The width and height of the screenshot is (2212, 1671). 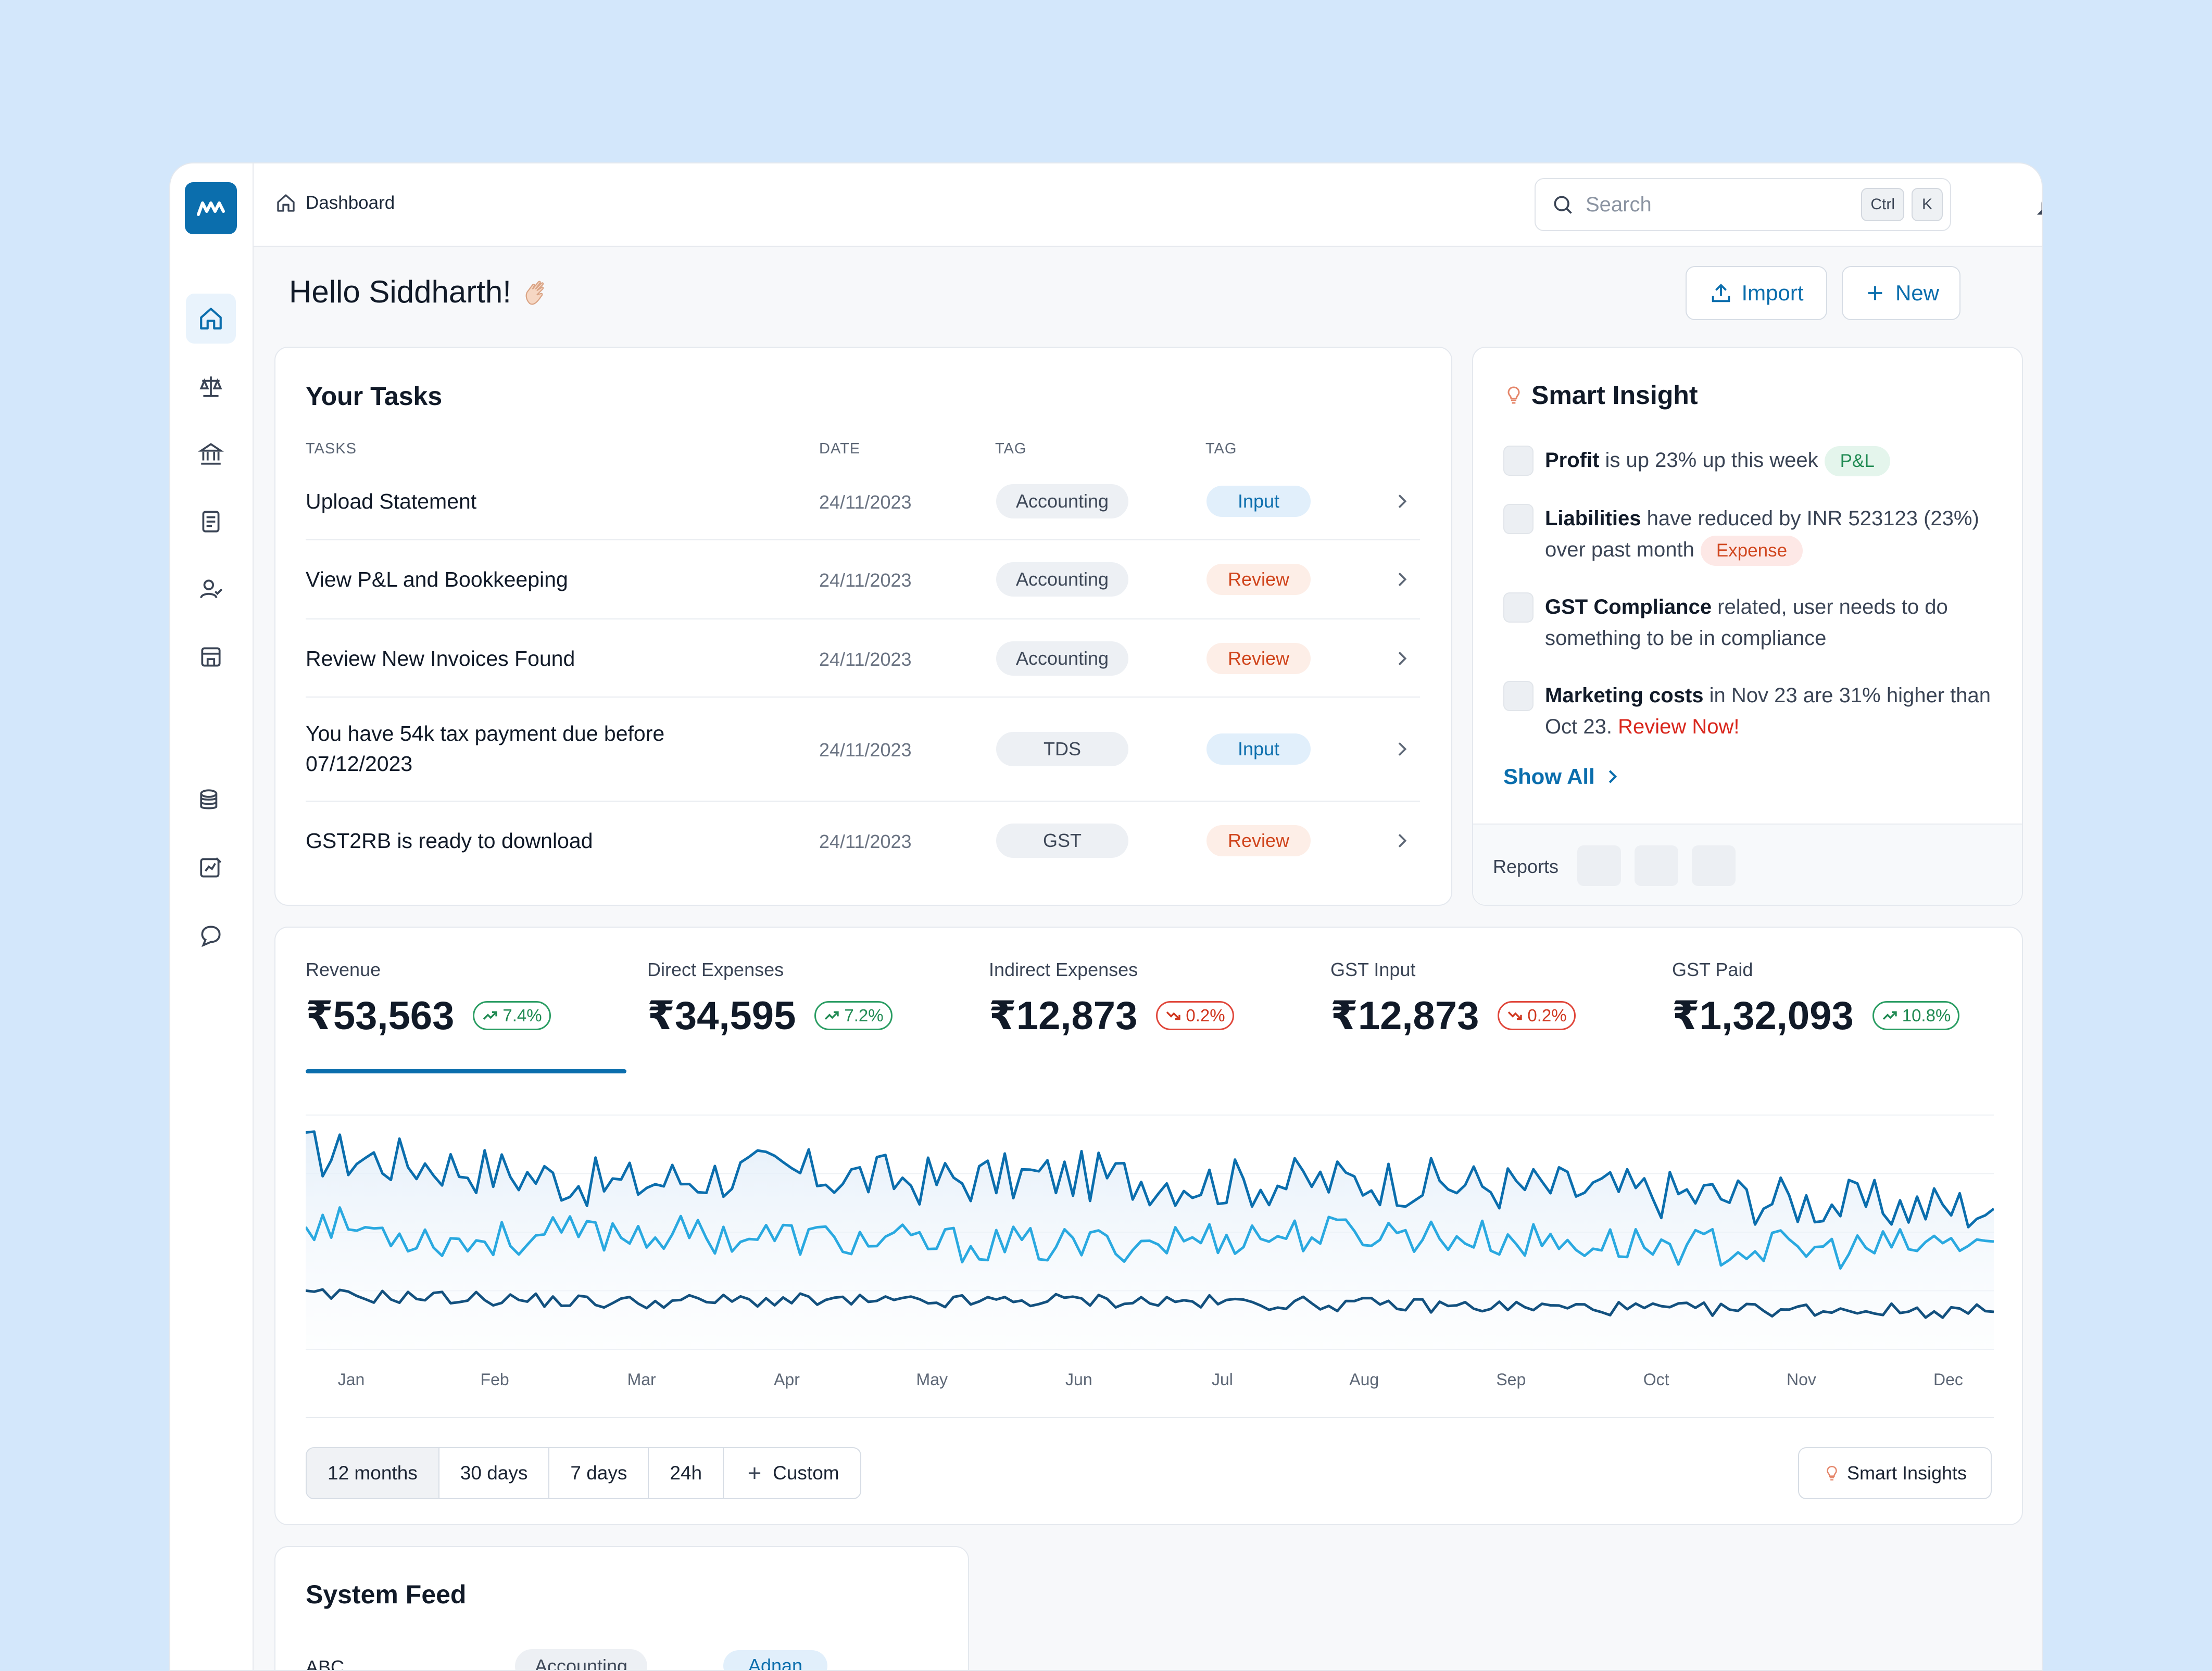 I want to click on task-name: GST2RB is ready to download, so click(x=449, y=841).